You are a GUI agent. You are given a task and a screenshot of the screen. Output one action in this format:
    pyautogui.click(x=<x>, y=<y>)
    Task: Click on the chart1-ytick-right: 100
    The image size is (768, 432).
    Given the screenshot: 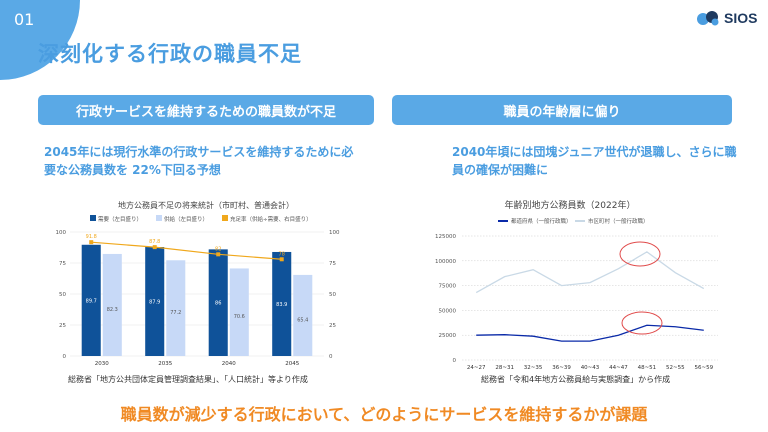 What is the action you would take?
    pyautogui.click(x=334, y=233)
    